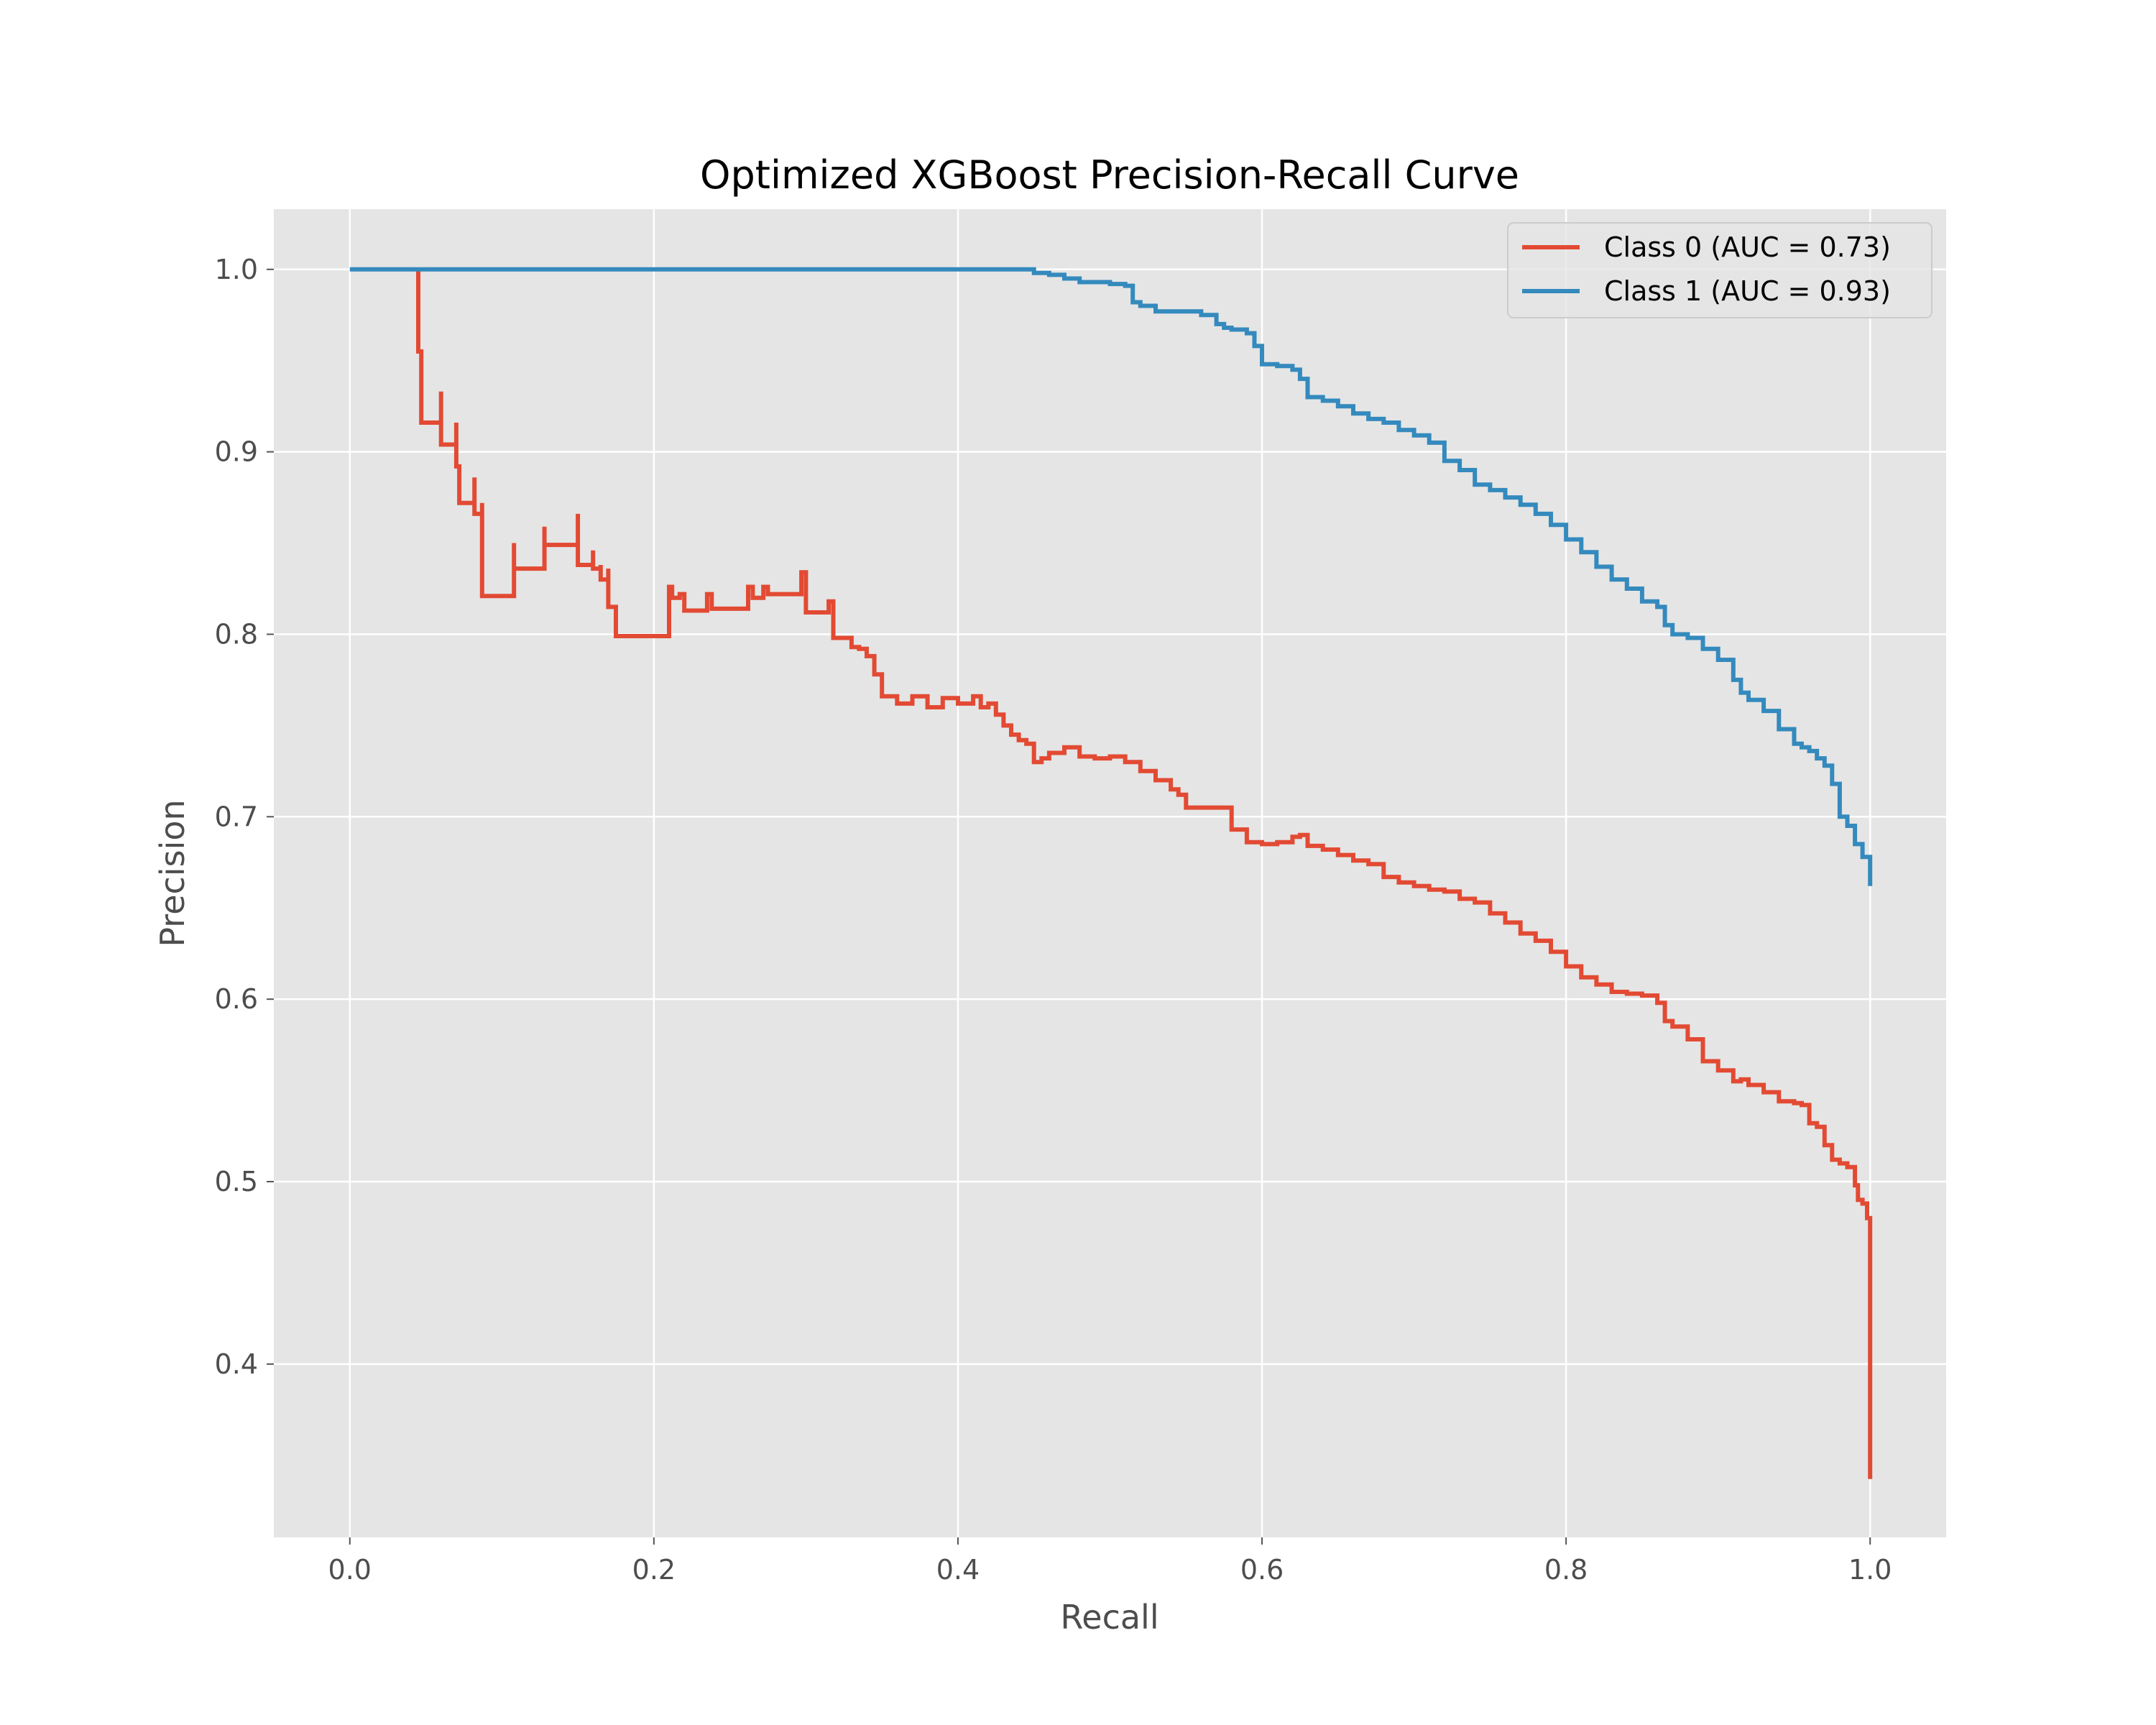 The image size is (2156, 1725). Describe the element at coordinates (237, 1364) in the screenshot. I see `y-tick-label: 0.4` at that location.